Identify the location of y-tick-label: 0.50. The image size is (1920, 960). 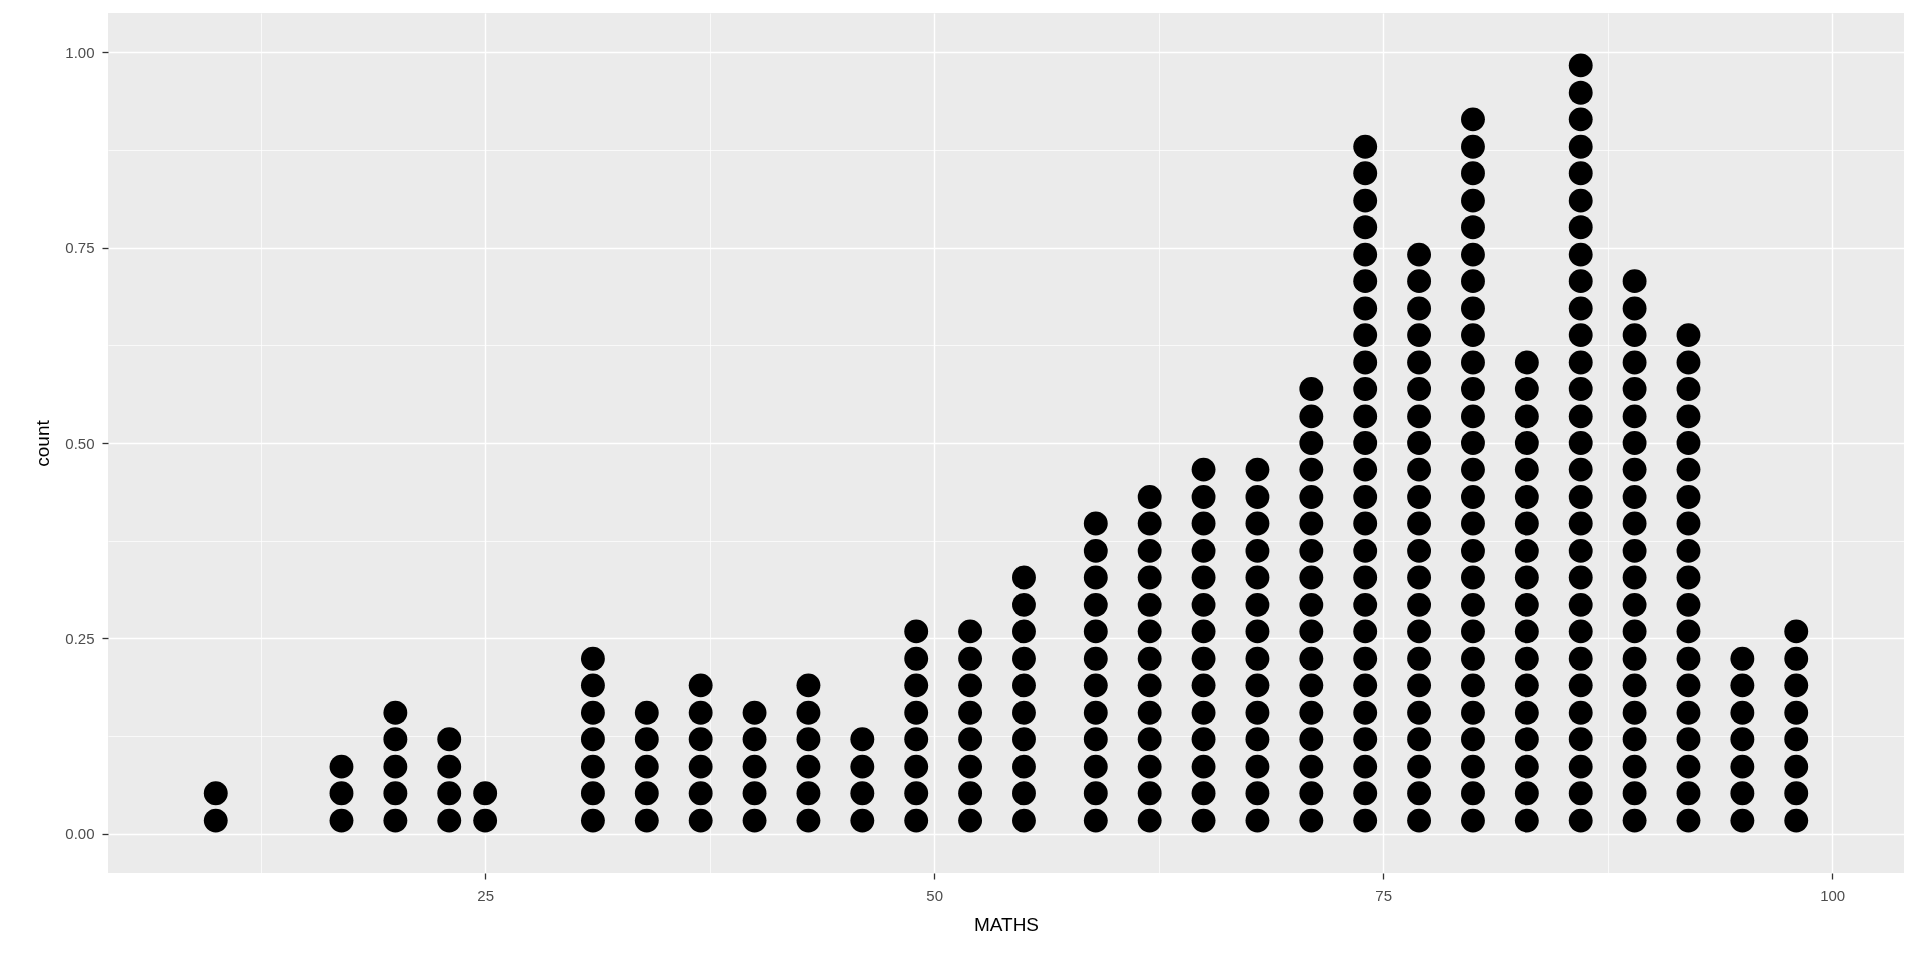
(80, 443).